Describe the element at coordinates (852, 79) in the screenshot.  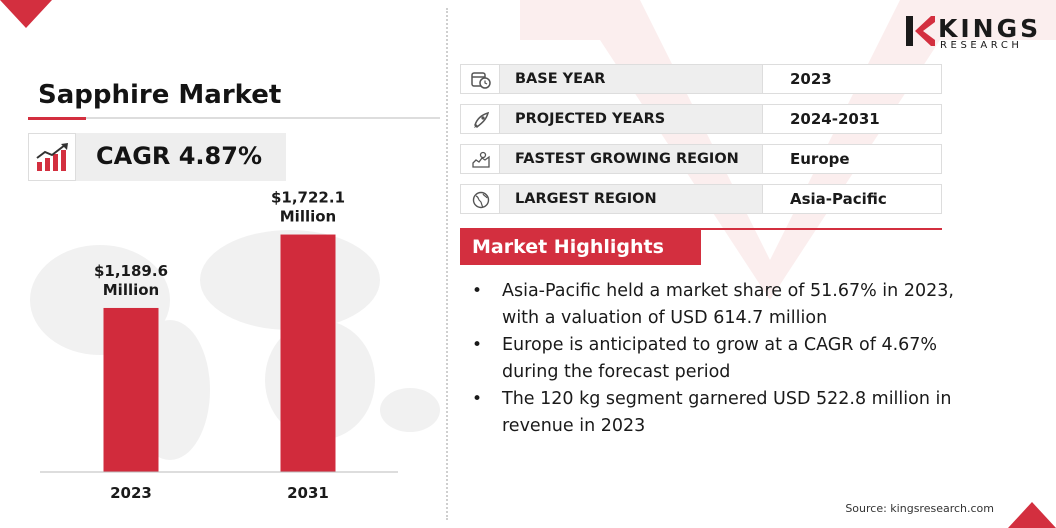
I see `info-value: 2023` at that location.